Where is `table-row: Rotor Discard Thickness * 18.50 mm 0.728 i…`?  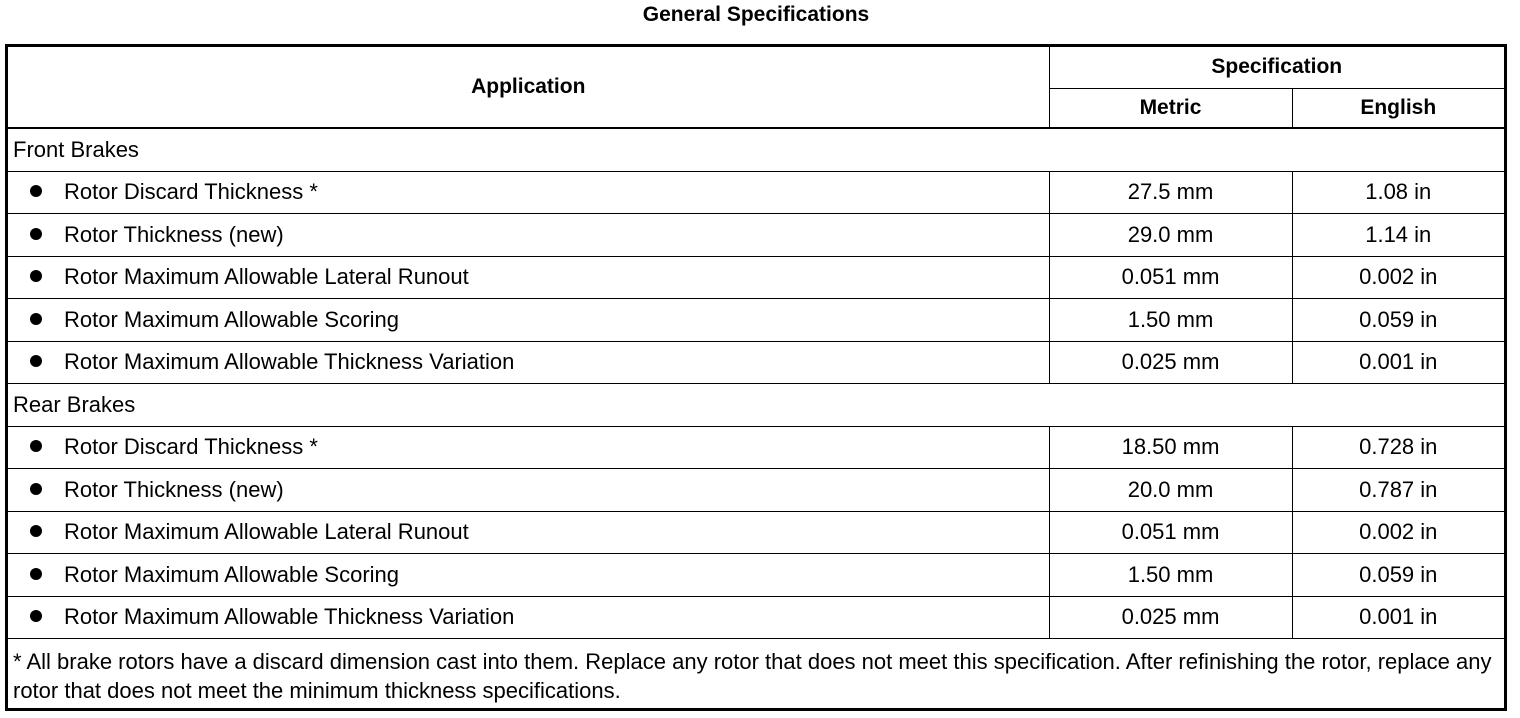 table-row: Rotor Discard Thickness * 18.50 mm 0.728 i… is located at coordinates (756, 447).